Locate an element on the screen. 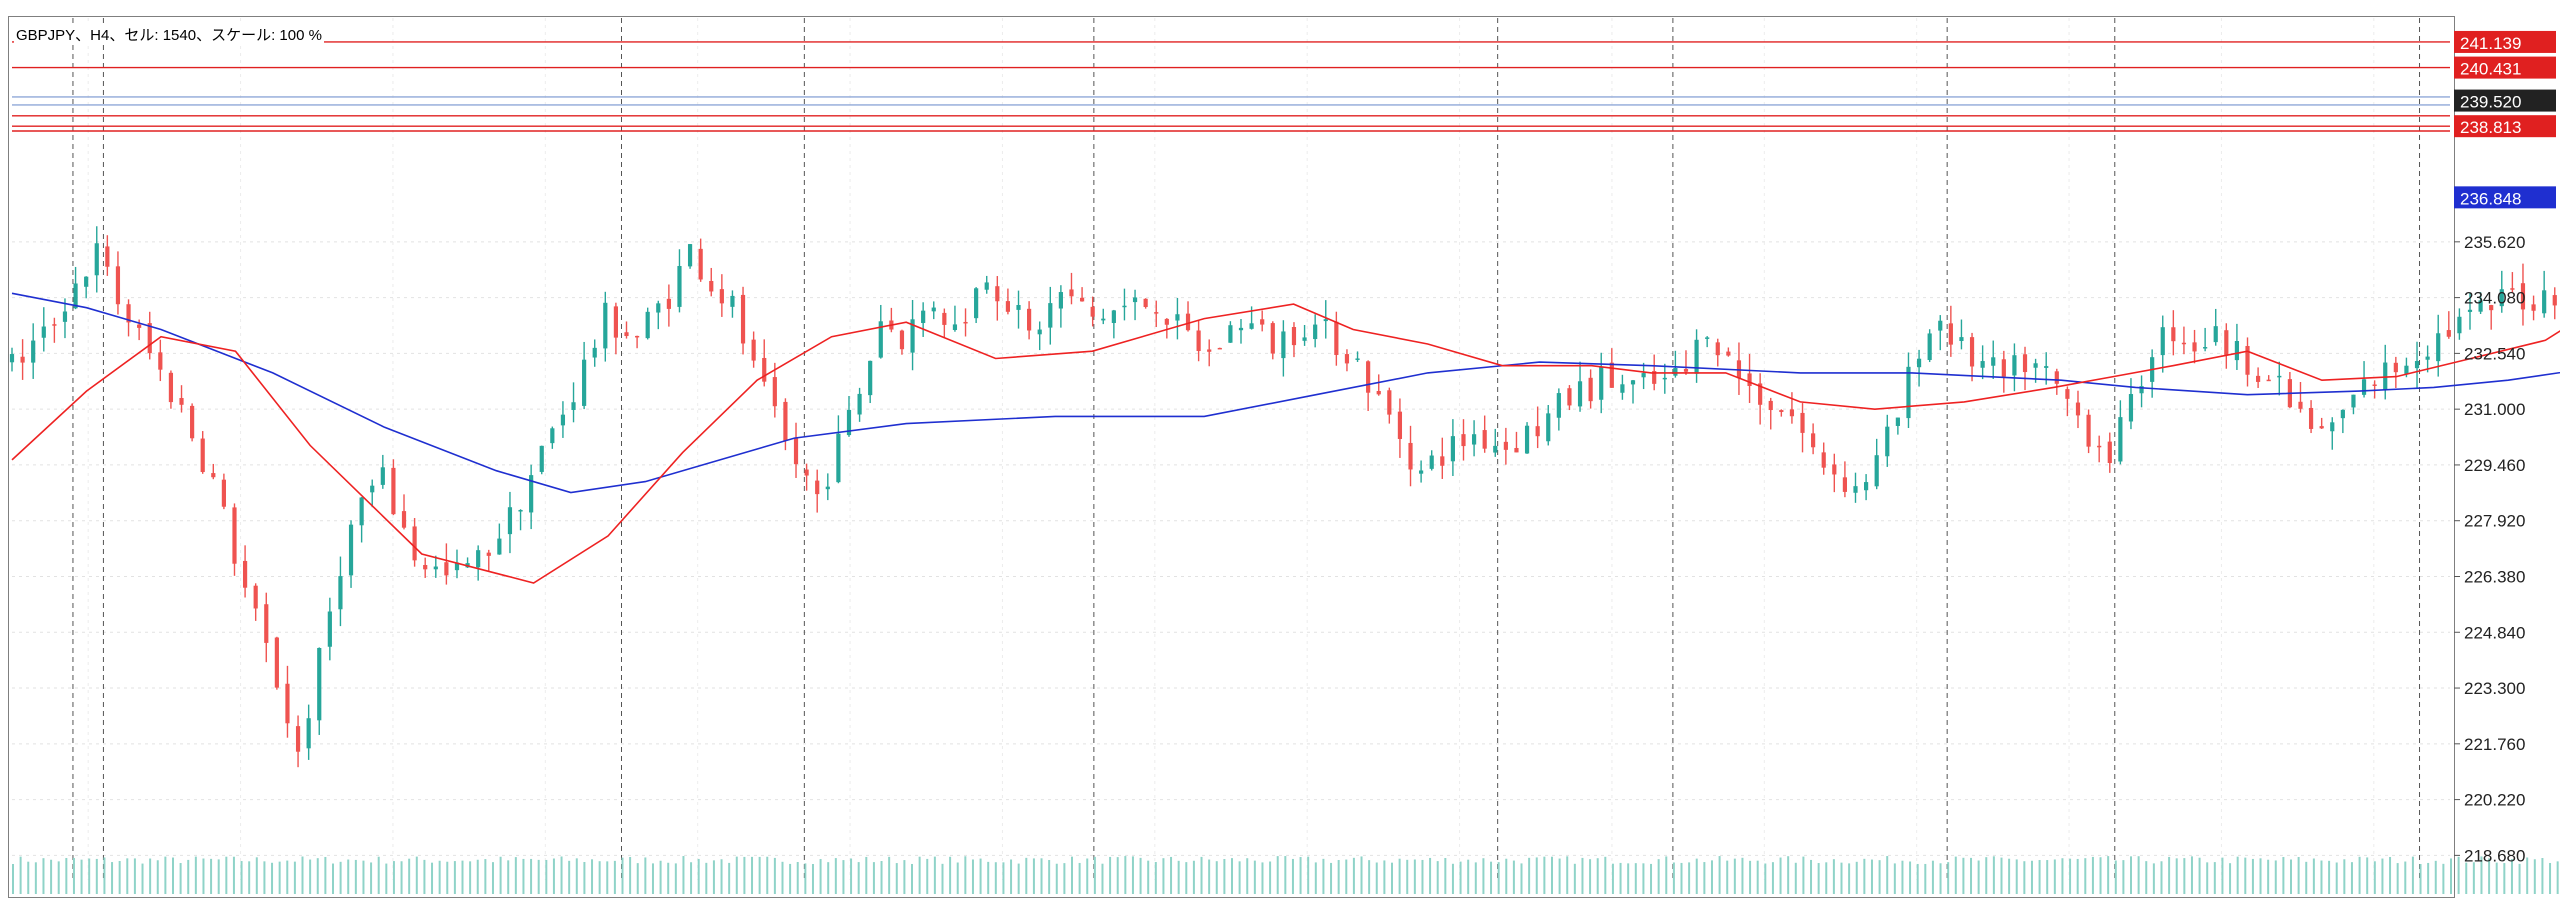 Image resolution: width=2560 pixels, height=916 pixels. price-tick-label: 223.300 is located at coordinates (2494, 688).